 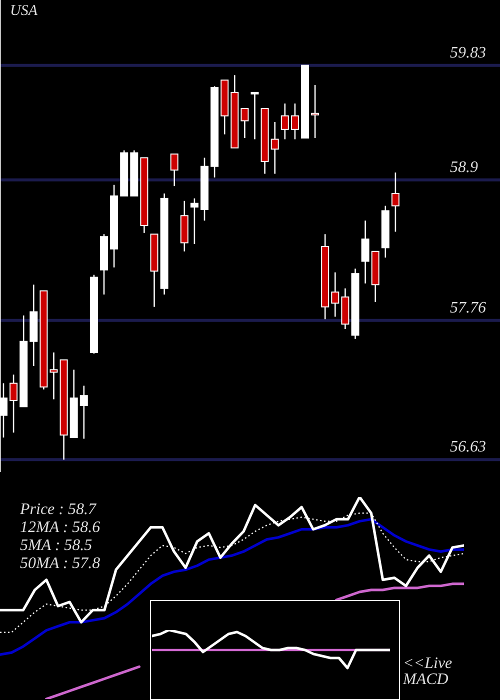 What do you see at coordinates (59, 509) in the screenshot?
I see `annotation: Price : 58.7` at bounding box center [59, 509].